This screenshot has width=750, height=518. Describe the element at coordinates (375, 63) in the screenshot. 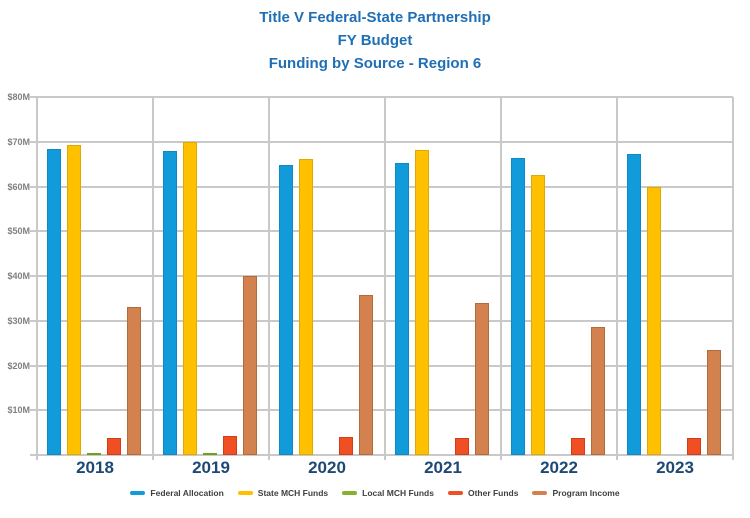

I see `chart-title-line3: Funding by Source - Region 6` at that location.